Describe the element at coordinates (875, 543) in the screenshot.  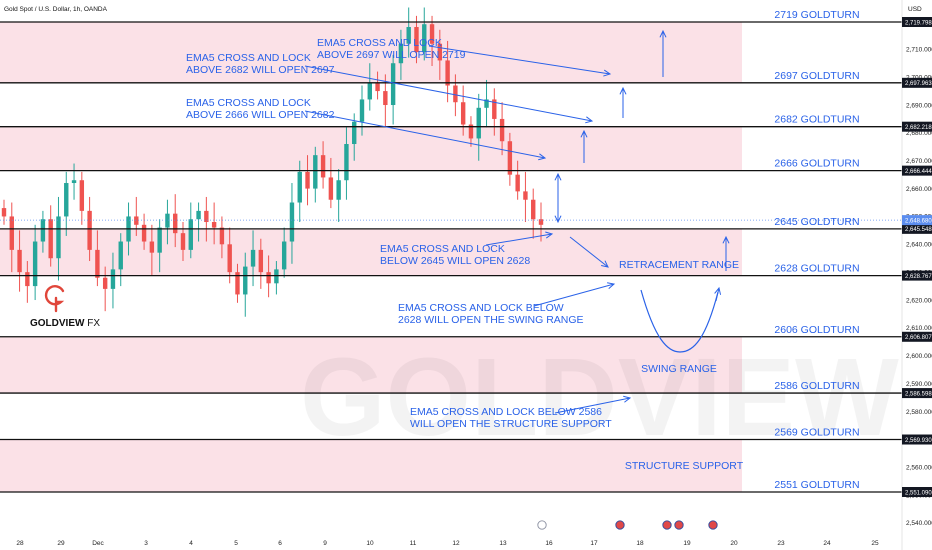
I see `x-tick-label: 25` at that location.